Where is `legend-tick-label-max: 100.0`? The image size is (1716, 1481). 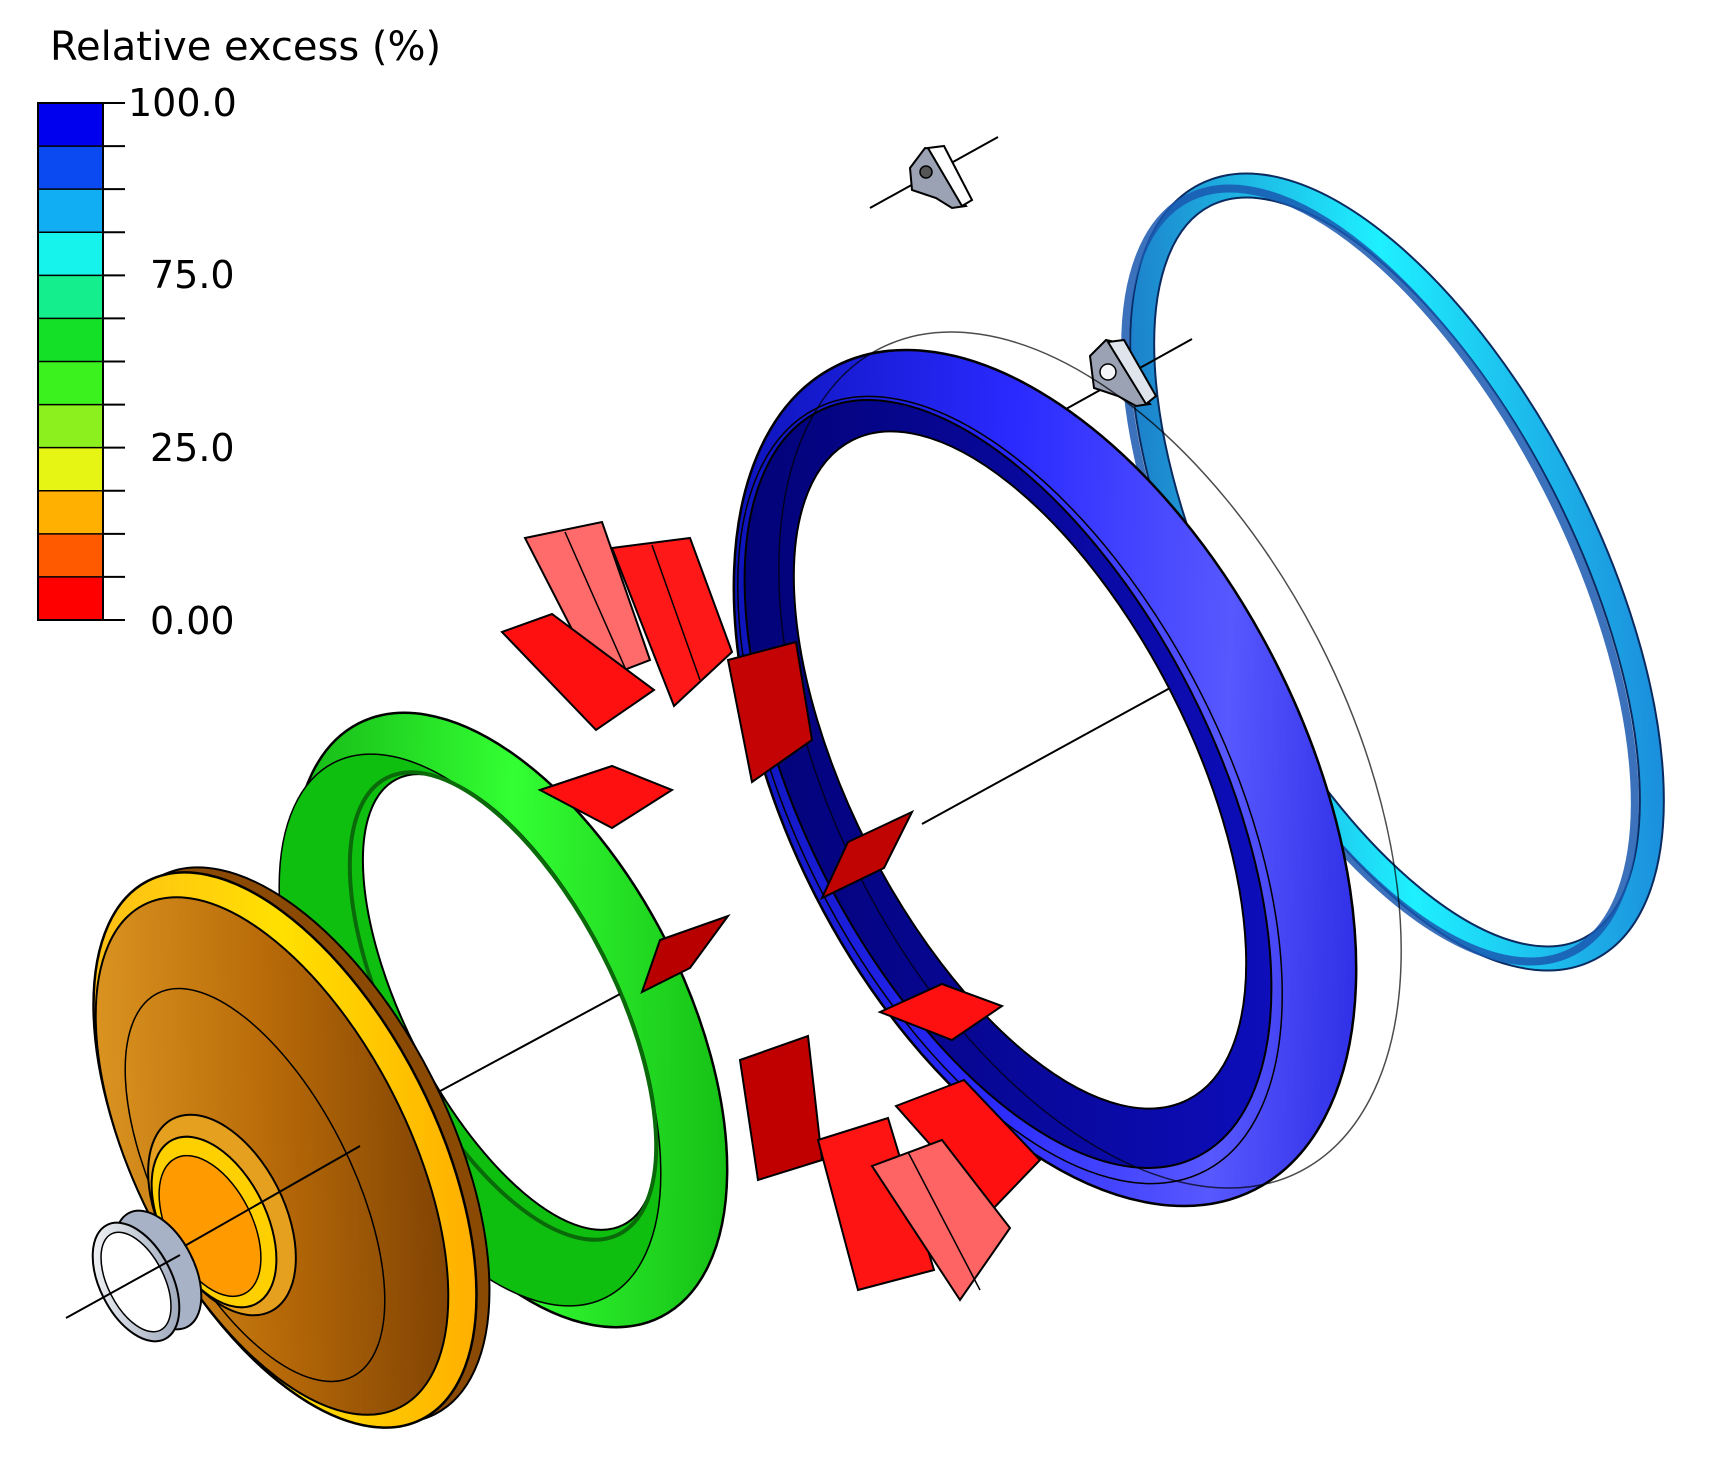 legend-tick-label-max: 100.0 is located at coordinates (182, 103).